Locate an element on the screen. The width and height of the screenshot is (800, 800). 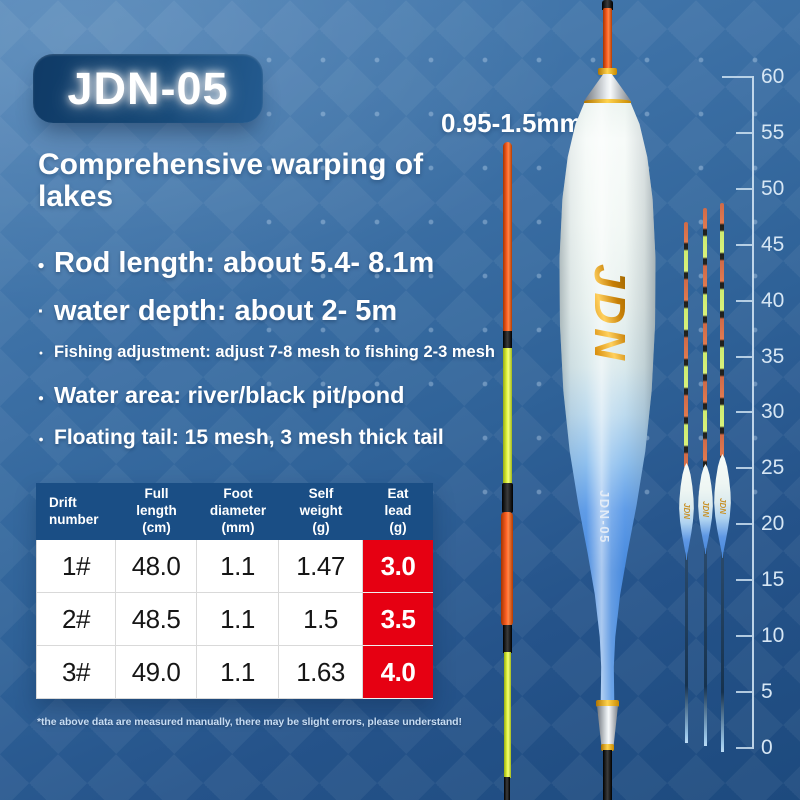
thin-float-yellow-segment is located at coordinates (507, 416).